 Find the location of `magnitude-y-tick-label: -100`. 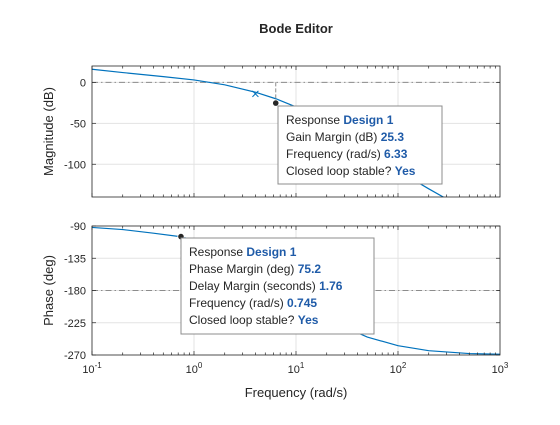

magnitude-y-tick-label: -100 is located at coordinates (75, 165).